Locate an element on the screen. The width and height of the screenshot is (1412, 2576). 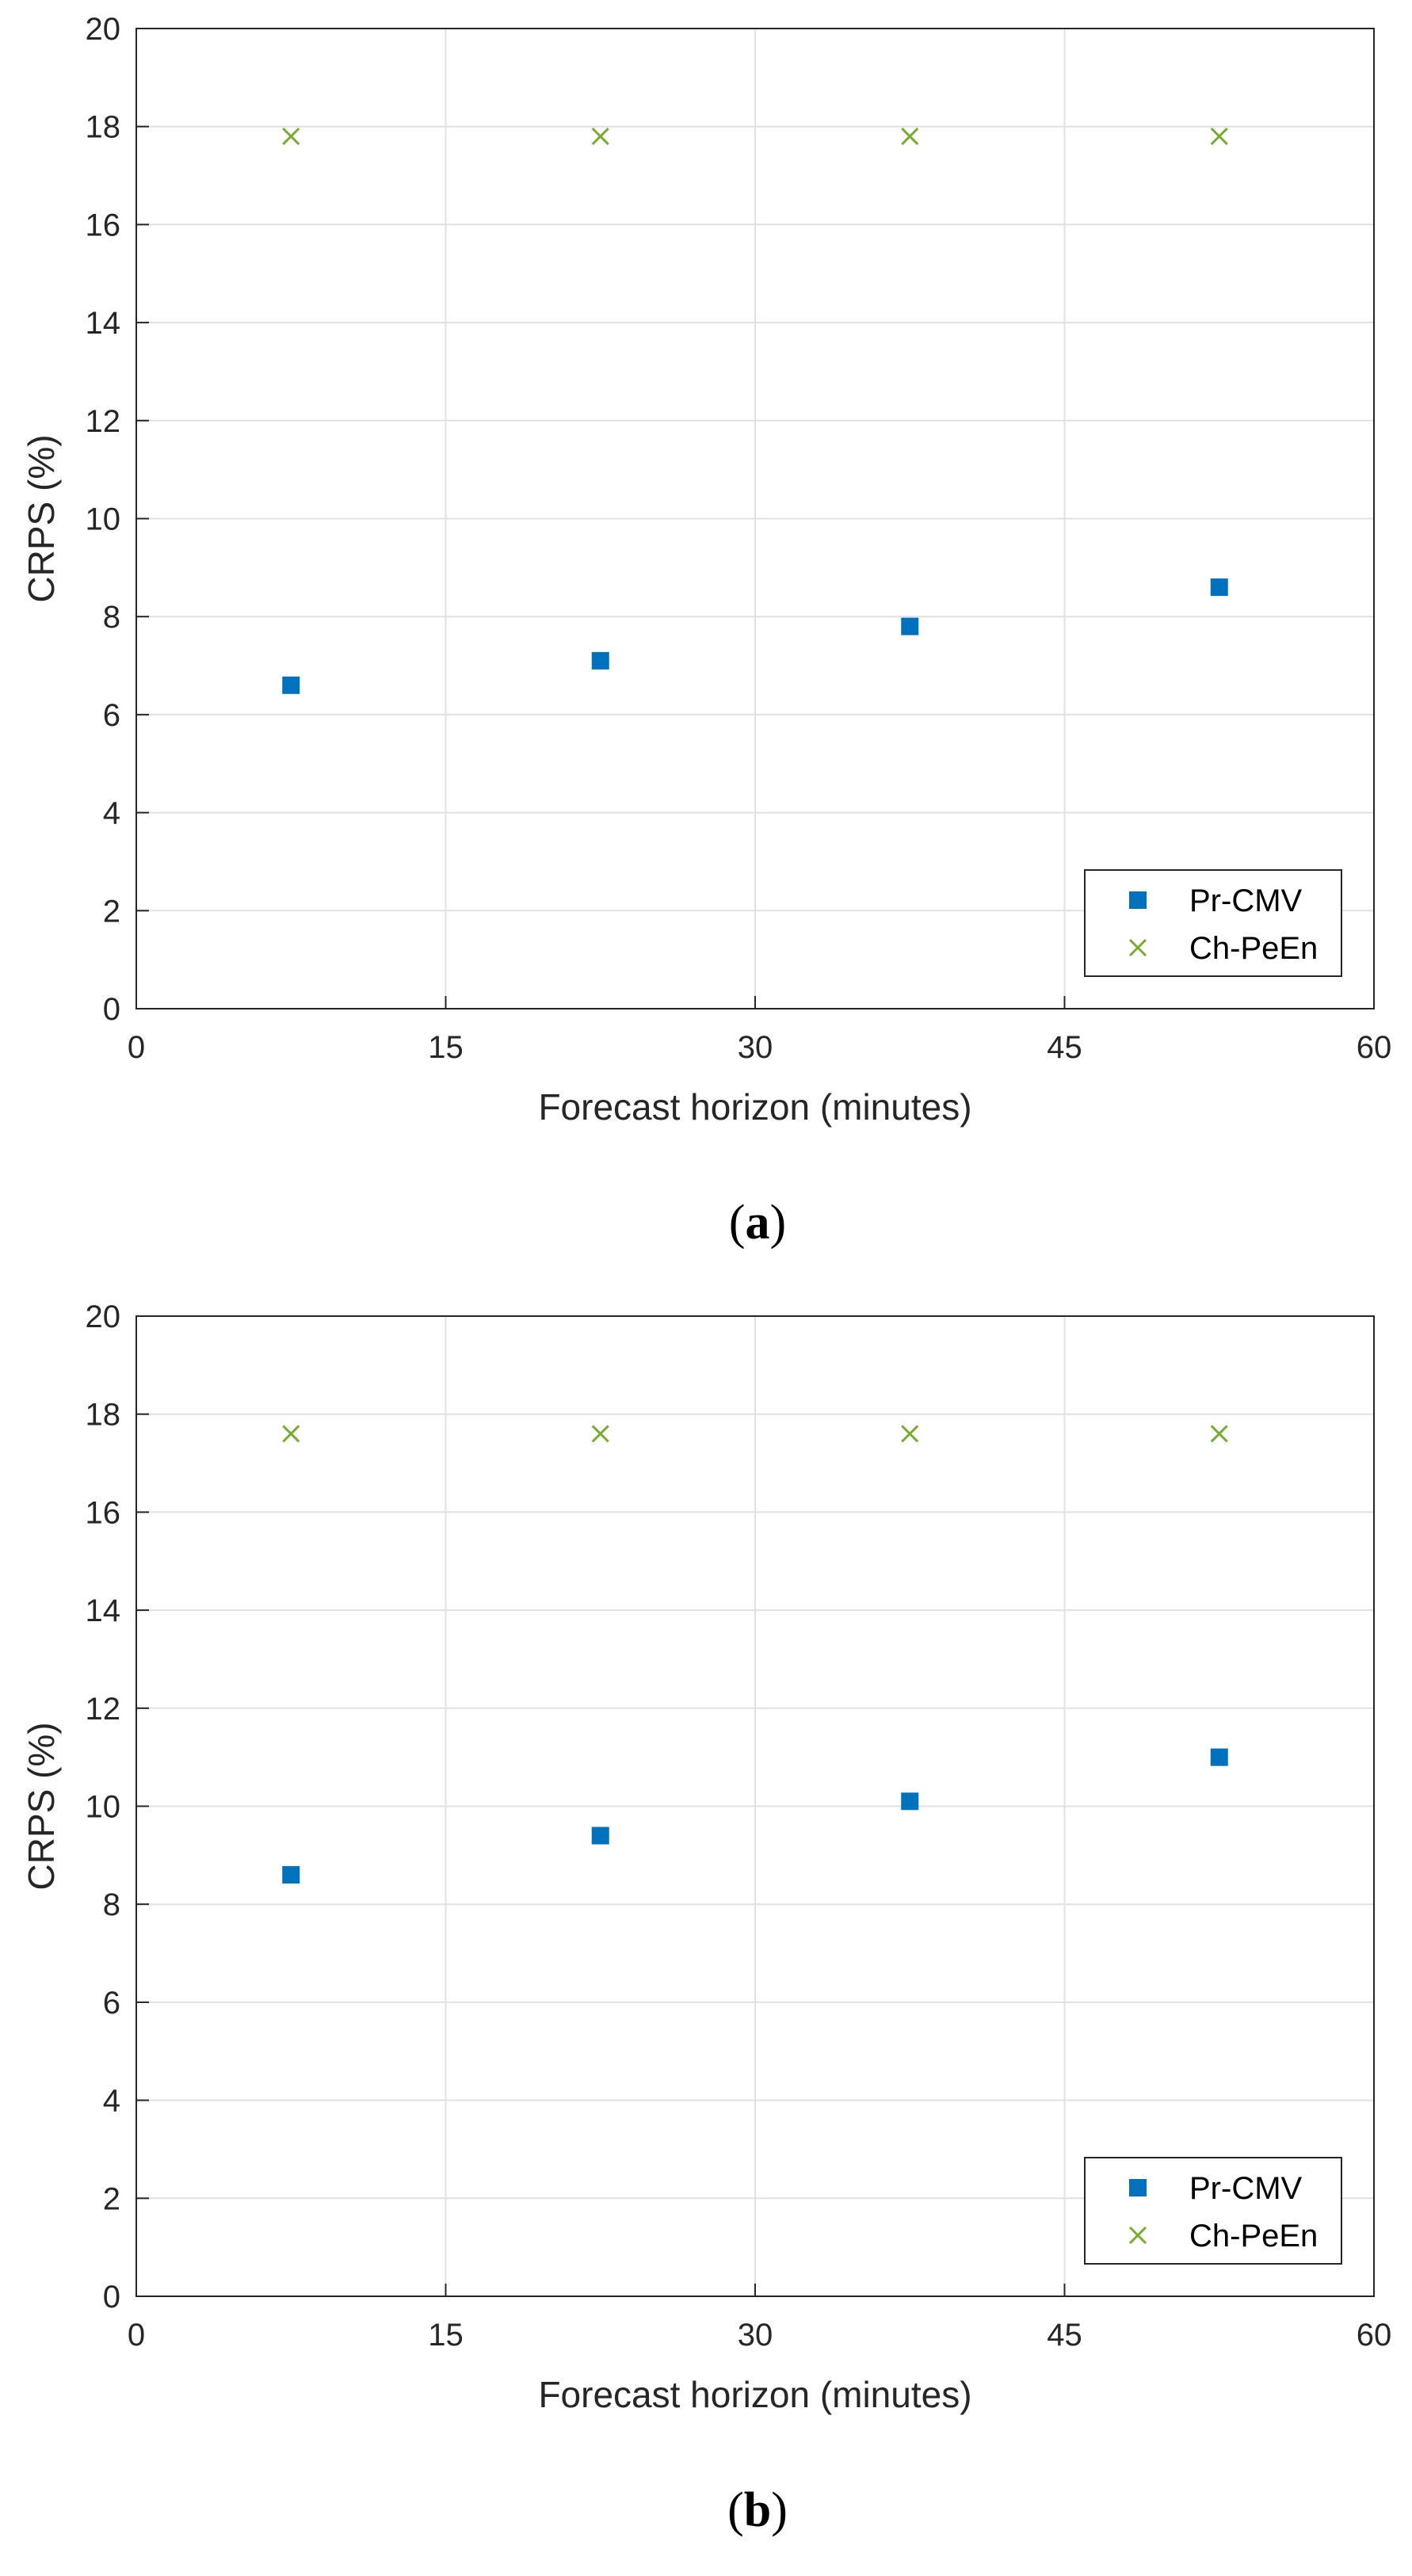
panel-caption: (a) is located at coordinates (757, 1223).